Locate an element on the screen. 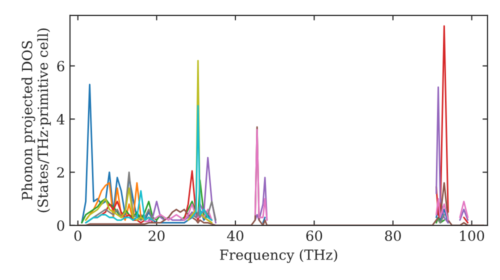  y-tick-label: 0 is located at coordinates (60, 225).